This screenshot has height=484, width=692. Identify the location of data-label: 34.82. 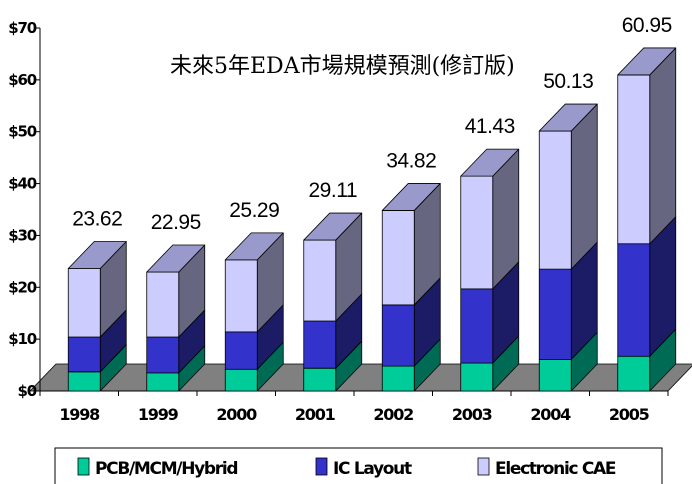
(411, 160).